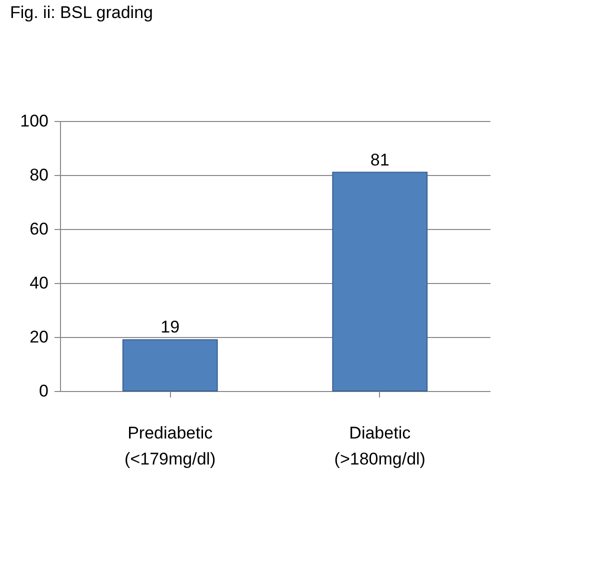 Image resolution: width=597 pixels, height=569 pixels. Describe the element at coordinates (170, 327) in the screenshot. I see `data-label: 19` at that location.